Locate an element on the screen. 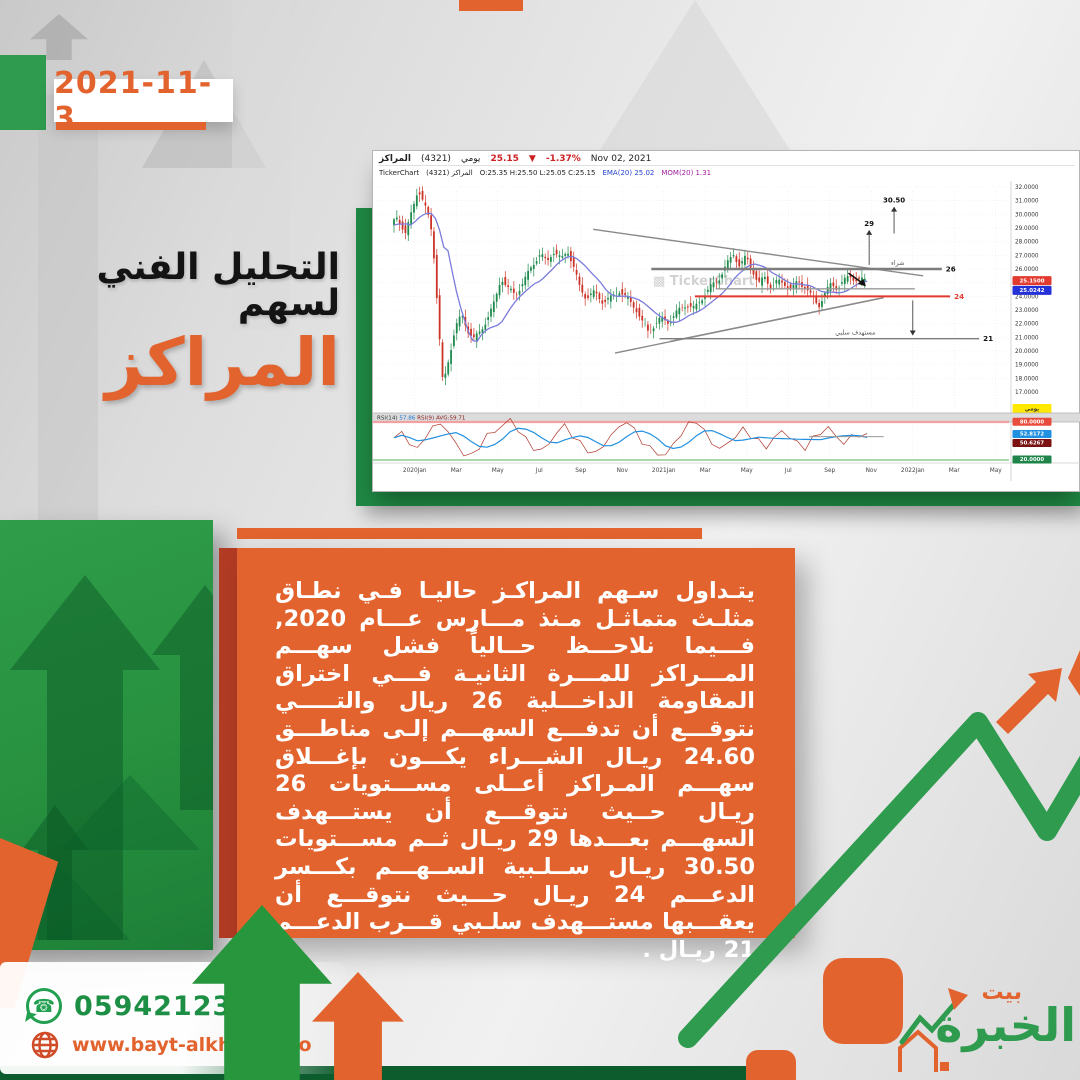 This screenshot has height=1080, width=1080. svg-text: 30.0000 is located at coordinates (1027, 215).